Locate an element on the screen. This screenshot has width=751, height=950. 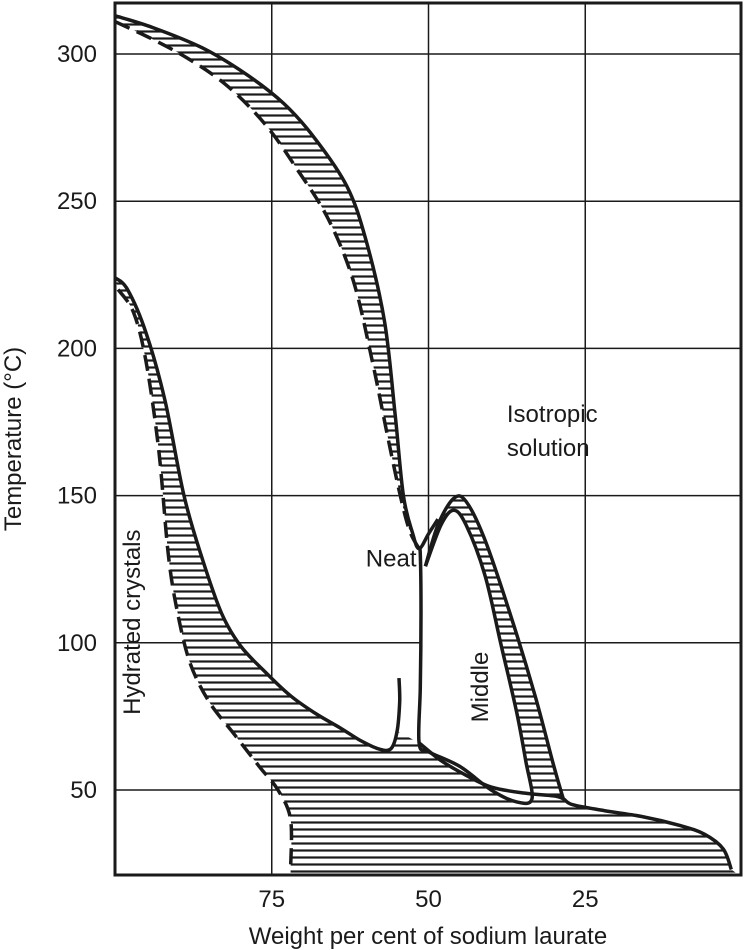
boundary-bottom-solid is located at coordinates (575, 806).